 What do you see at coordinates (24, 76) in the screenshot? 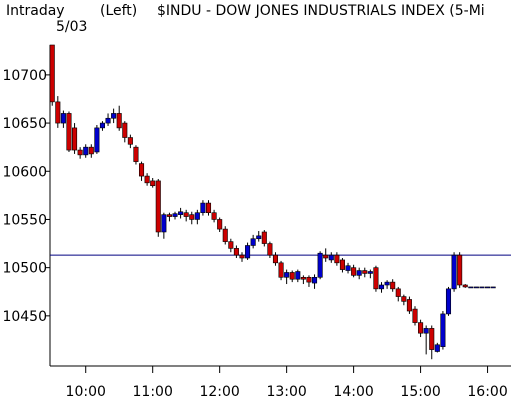
I see `y-tick-label: 10700` at bounding box center [24, 76].